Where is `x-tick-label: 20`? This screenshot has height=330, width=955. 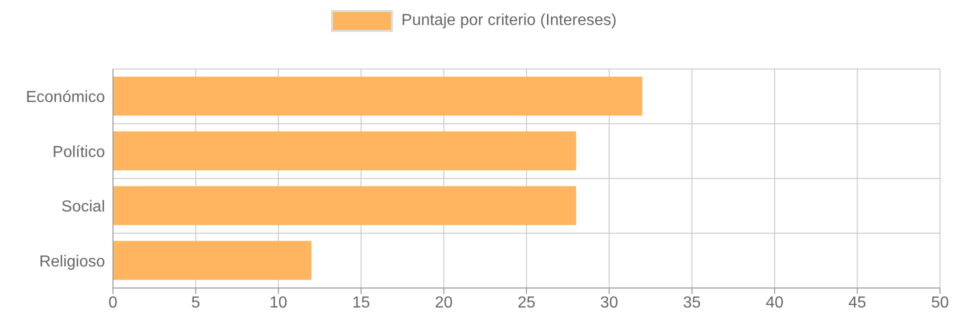 x-tick-label: 20 is located at coordinates (443, 303).